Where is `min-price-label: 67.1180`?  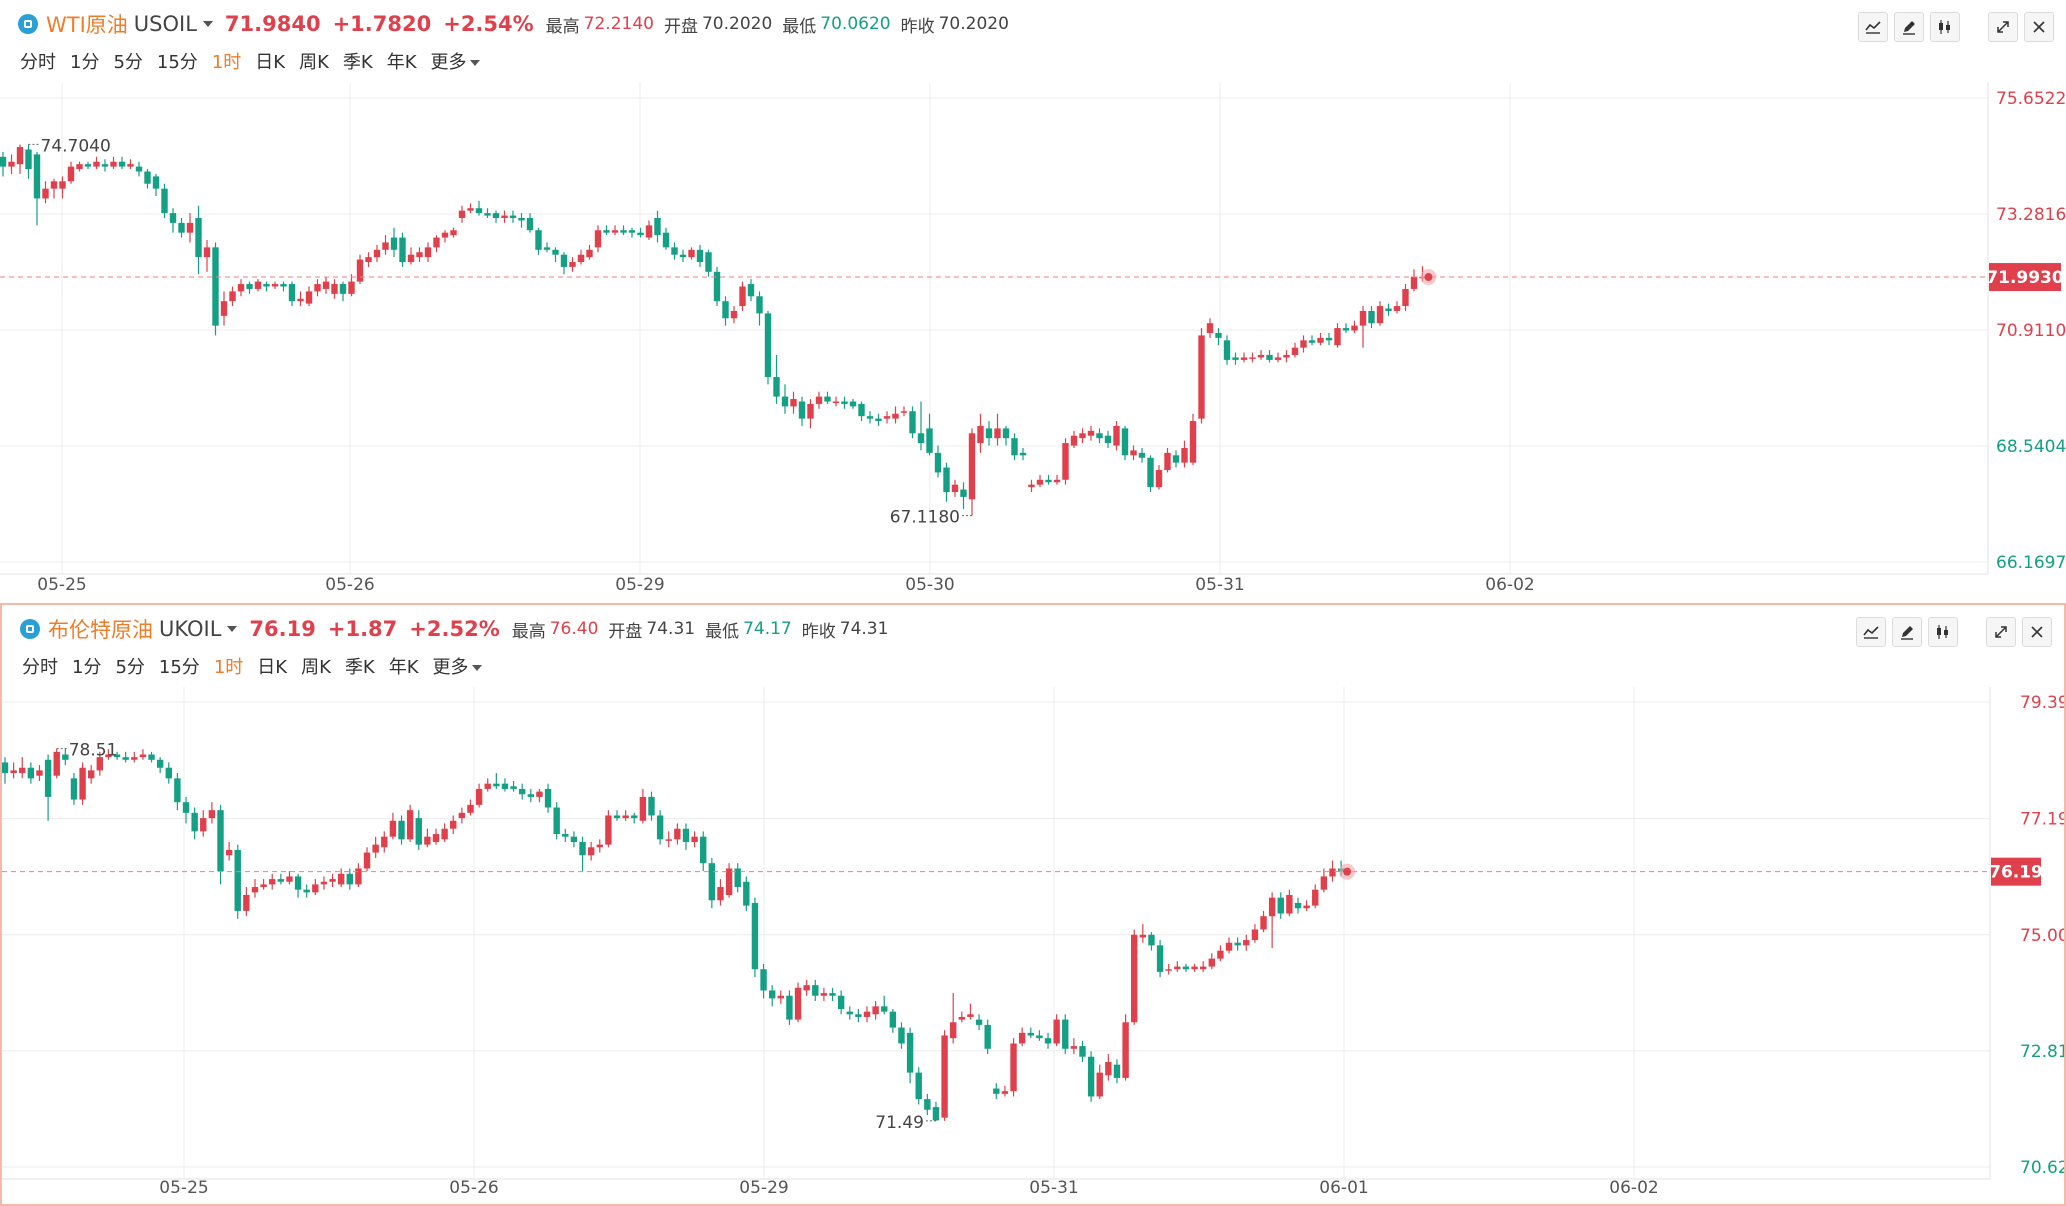
min-price-label: 67.1180 is located at coordinates (925, 518).